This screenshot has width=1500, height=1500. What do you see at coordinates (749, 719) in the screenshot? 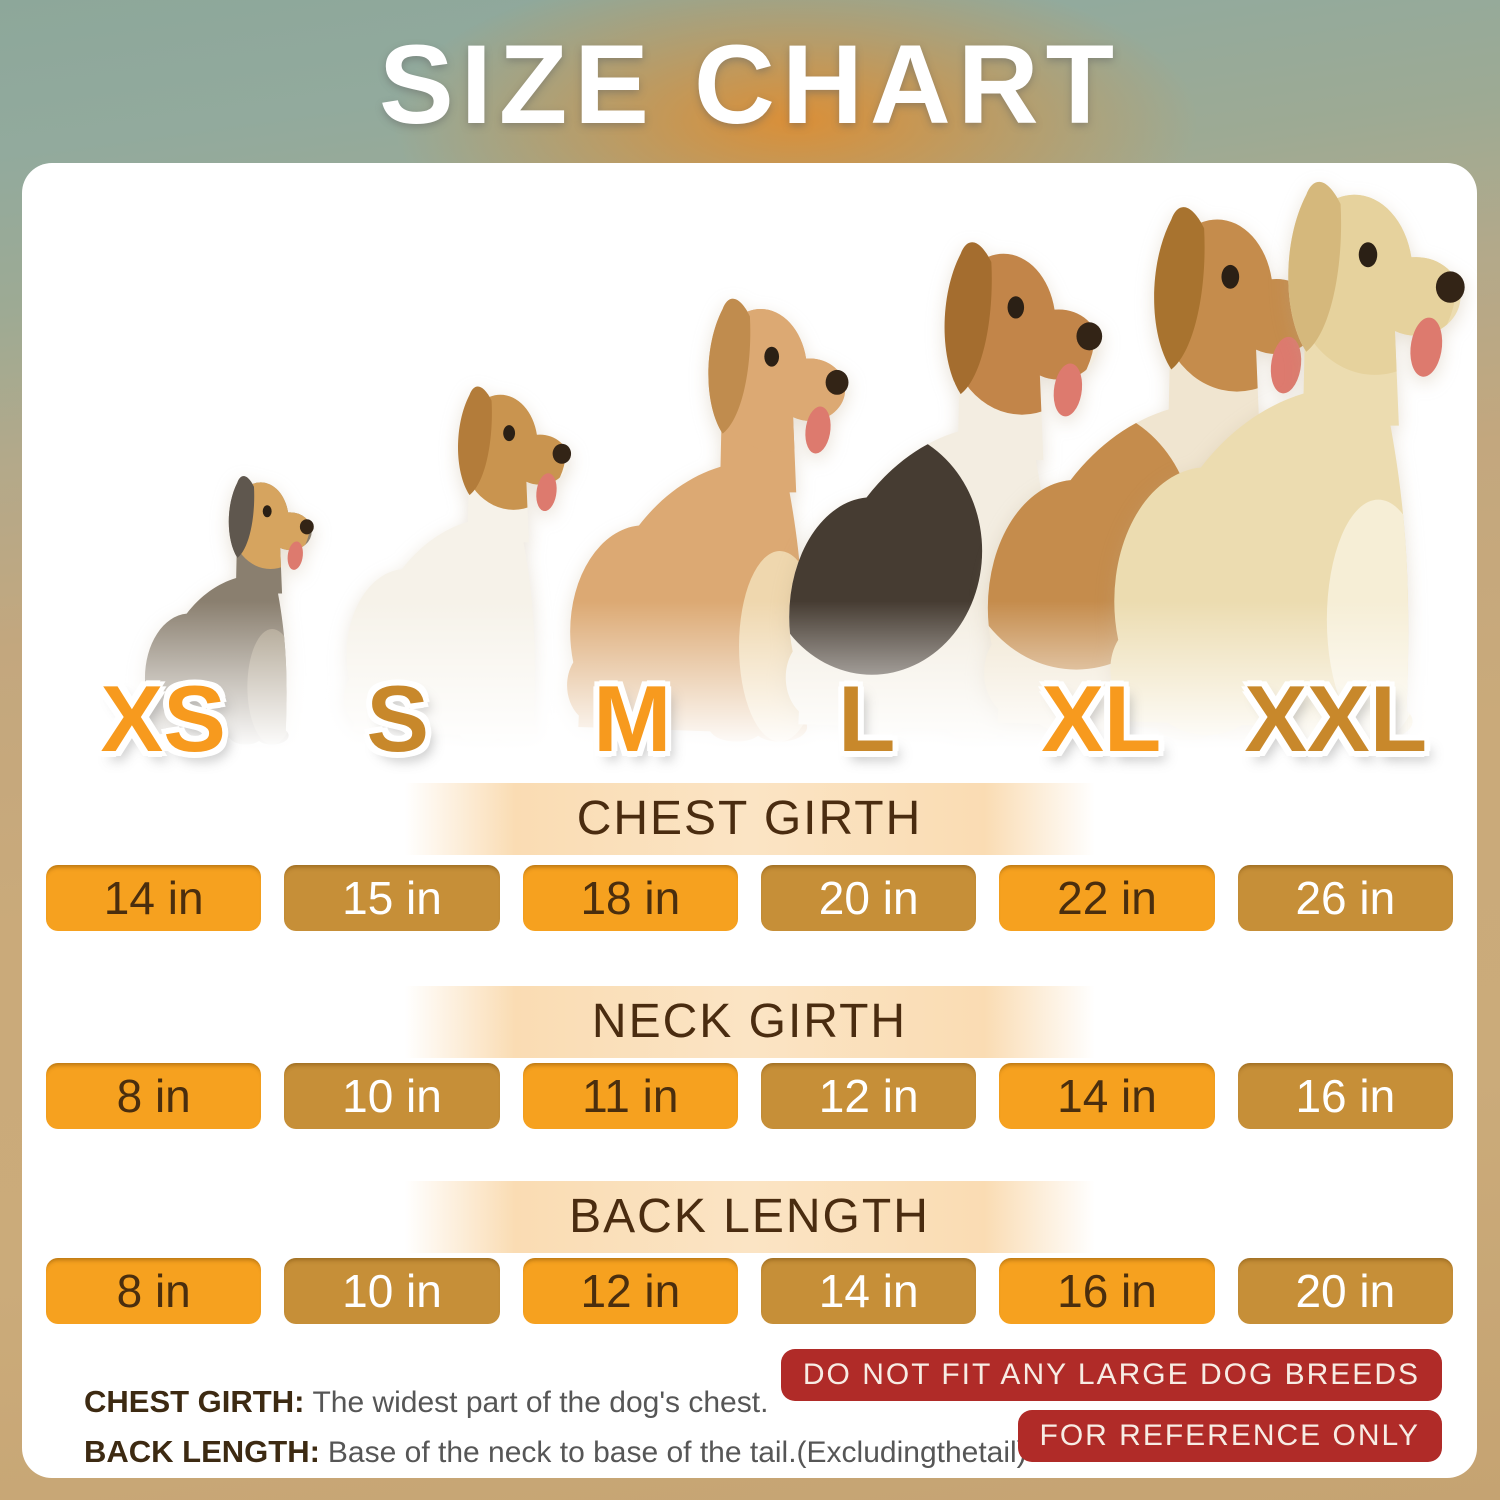
I see `size-labels-row: XS S M L XL XXL` at bounding box center [749, 719].